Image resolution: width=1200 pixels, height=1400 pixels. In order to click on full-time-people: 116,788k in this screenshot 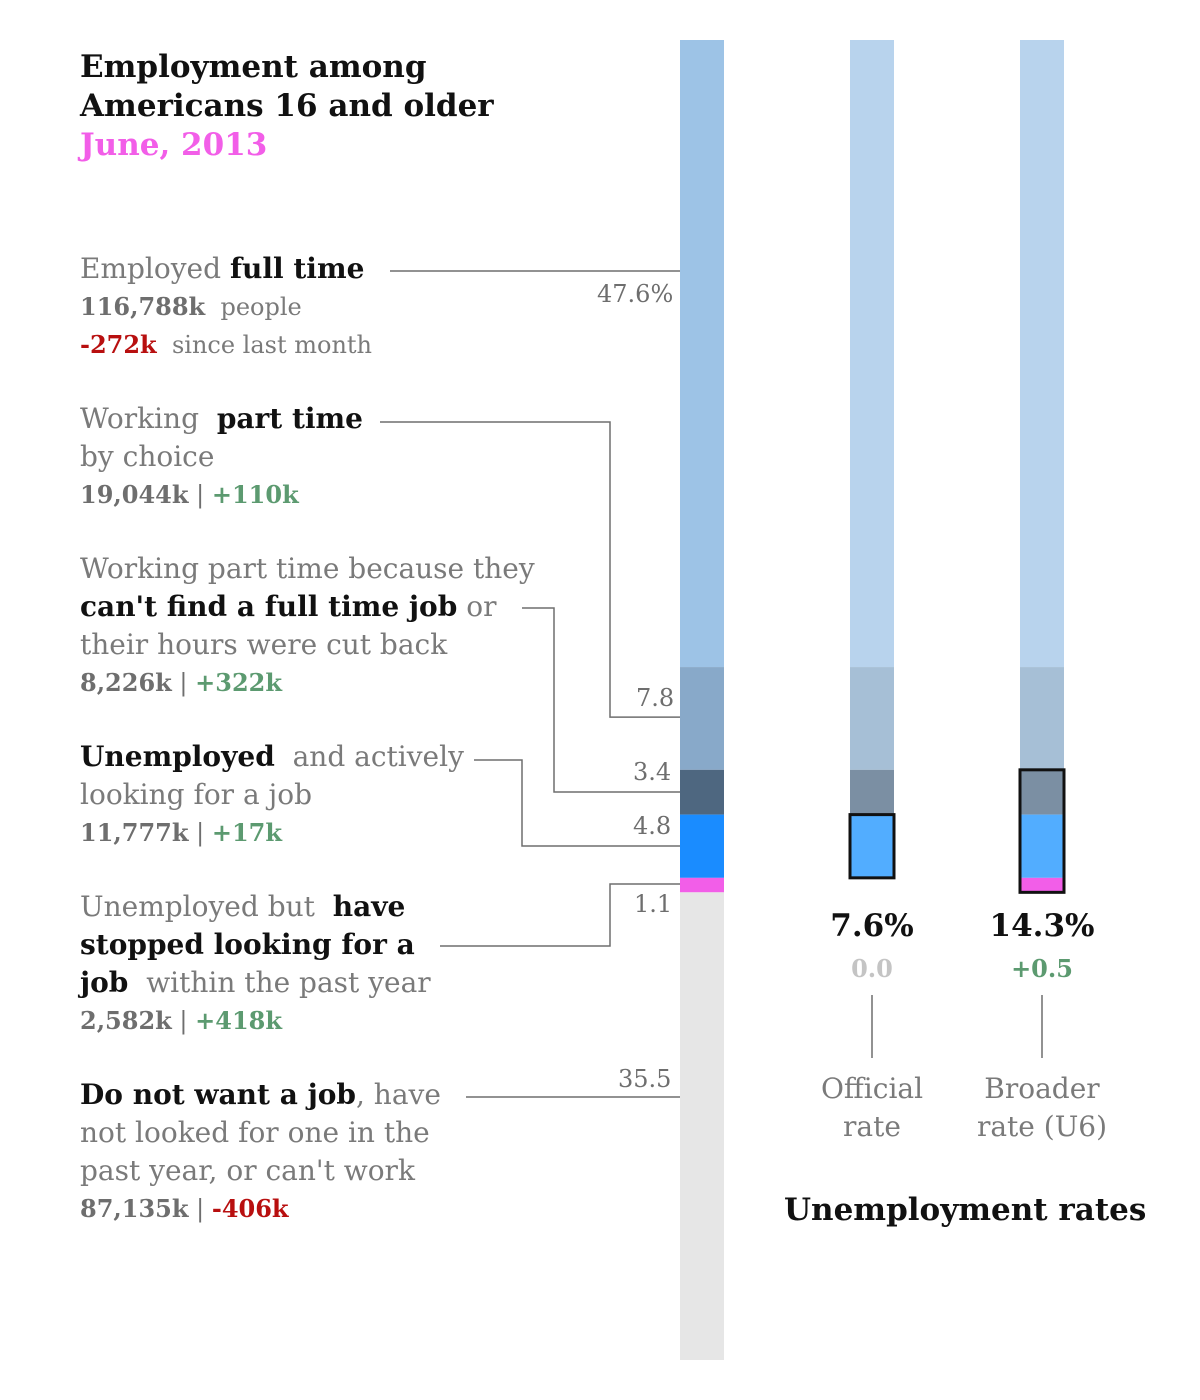, I will do `click(143, 306)`.